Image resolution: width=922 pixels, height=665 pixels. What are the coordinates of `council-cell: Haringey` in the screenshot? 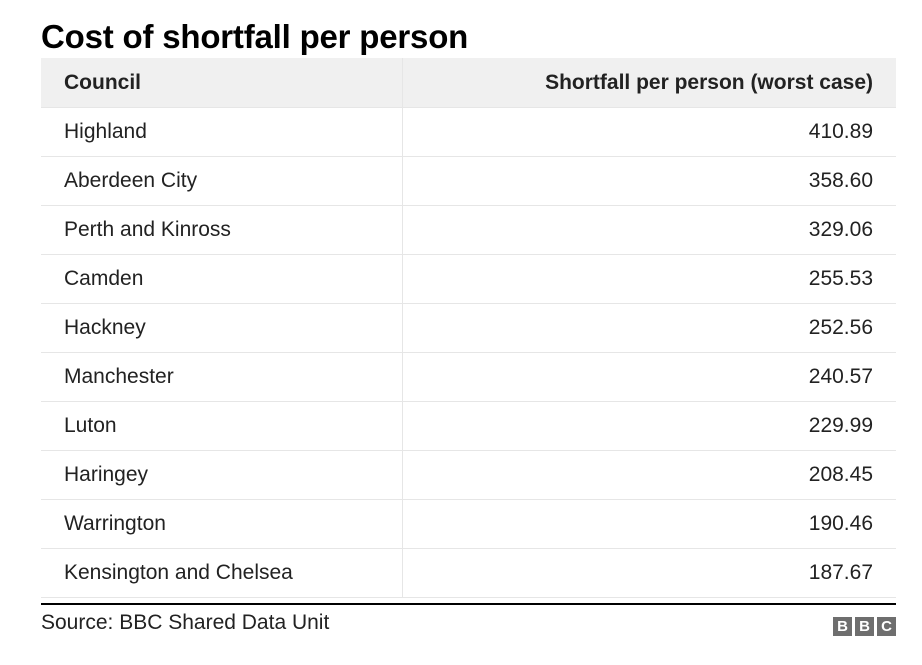 It's located at (222, 475).